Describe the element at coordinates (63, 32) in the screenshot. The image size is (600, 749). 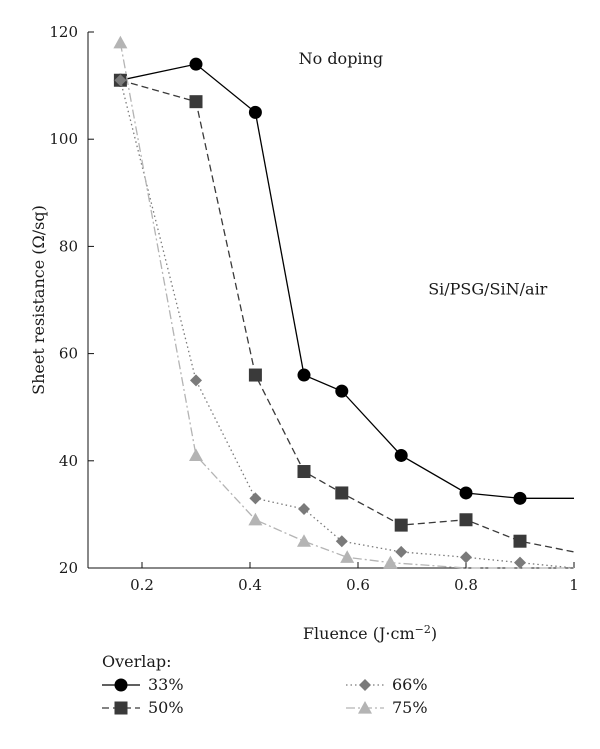
I see `y-tick-label: 120` at that location.